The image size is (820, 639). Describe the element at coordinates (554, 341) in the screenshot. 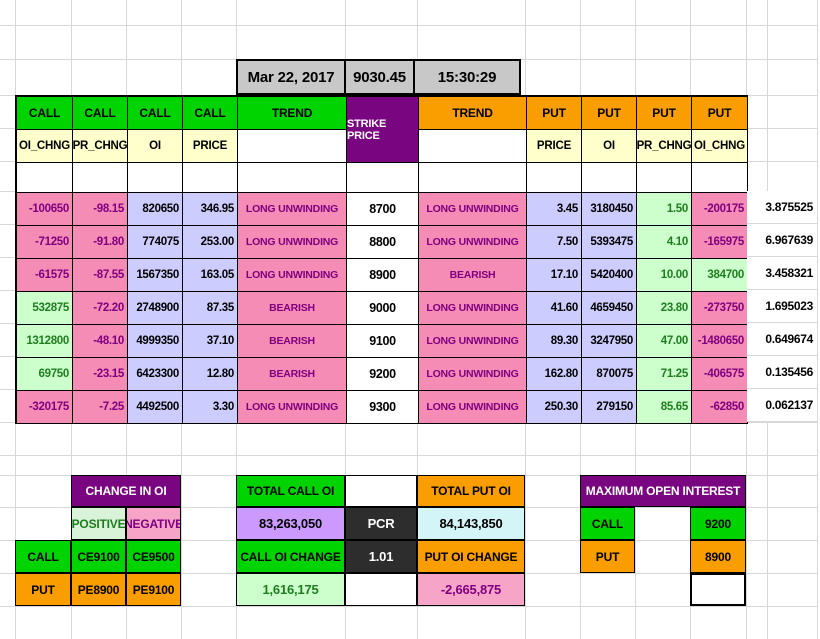

I see `cell-put-price: 89.30` at that location.